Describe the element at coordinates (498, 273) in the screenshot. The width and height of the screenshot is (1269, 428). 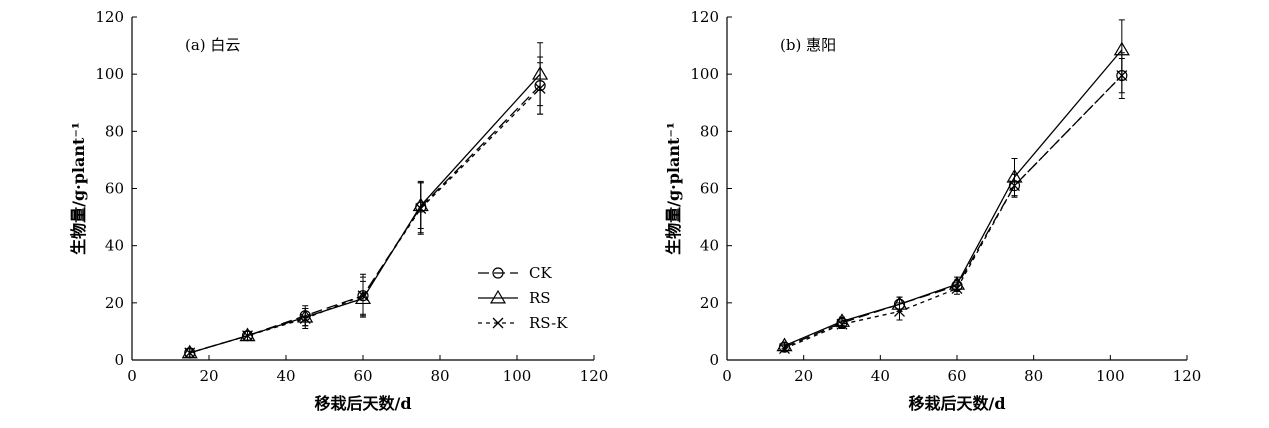
I see `legend-marker-ck` at that location.